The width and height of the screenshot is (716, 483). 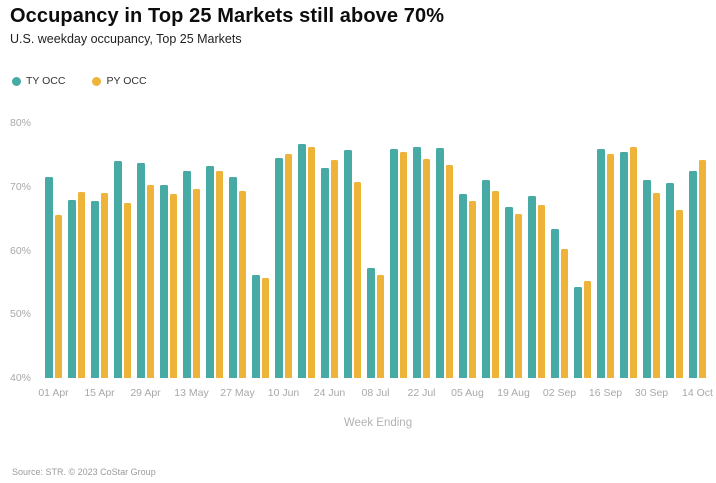 I want to click on chart-legend: TY OCC PY OCC, so click(x=79, y=81).